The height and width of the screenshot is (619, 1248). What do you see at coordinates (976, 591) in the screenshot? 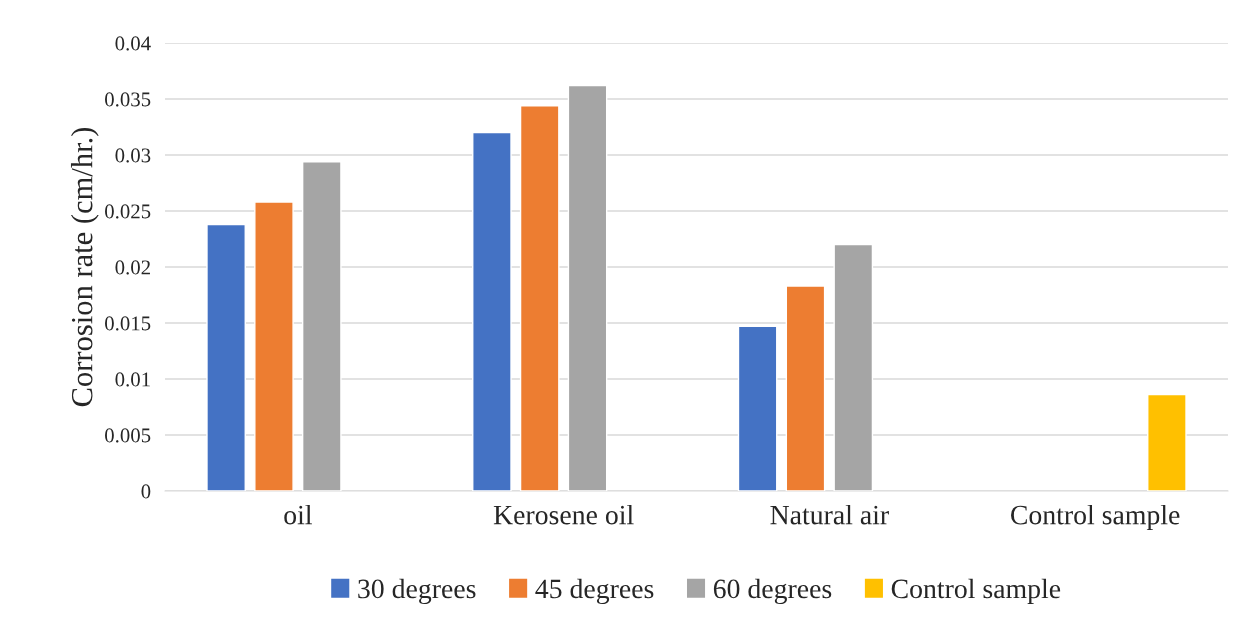
I see `legend-label: Control sample` at bounding box center [976, 591].